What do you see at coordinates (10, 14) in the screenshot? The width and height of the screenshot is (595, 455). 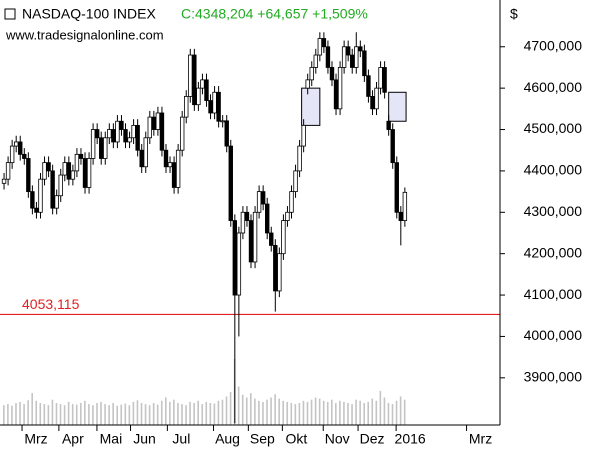 I see `window-icon` at bounding box center [10, 14].